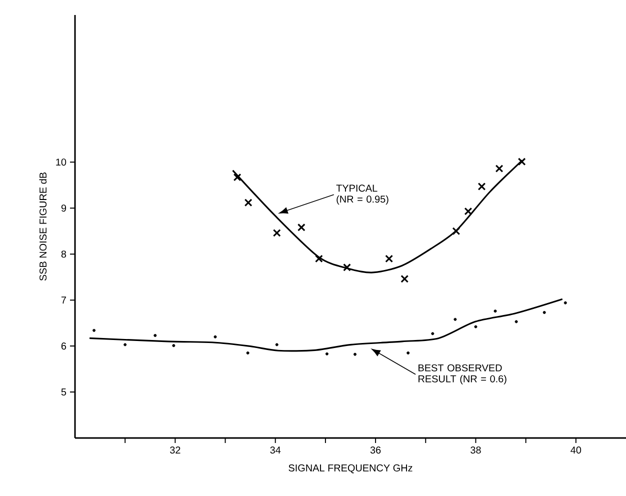 The width and height of the screenshot is (626, 496). Describe the element at coordinates (63, 346) in the screenshot. I see `y-tick-label: 6` at that location.